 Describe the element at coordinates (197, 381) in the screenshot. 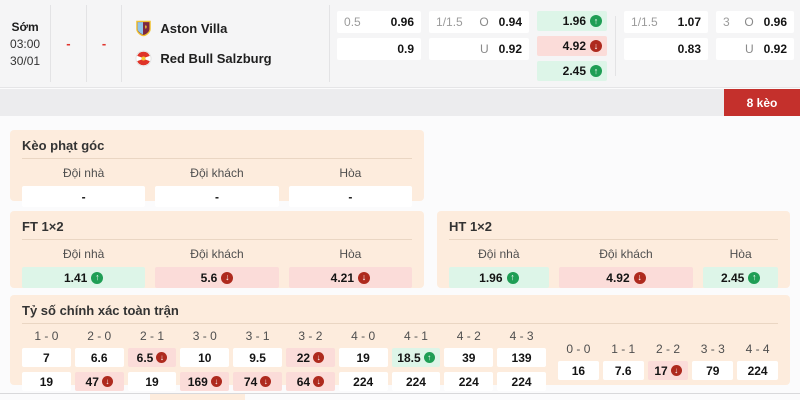

I see `odds-value: 169` at that location.